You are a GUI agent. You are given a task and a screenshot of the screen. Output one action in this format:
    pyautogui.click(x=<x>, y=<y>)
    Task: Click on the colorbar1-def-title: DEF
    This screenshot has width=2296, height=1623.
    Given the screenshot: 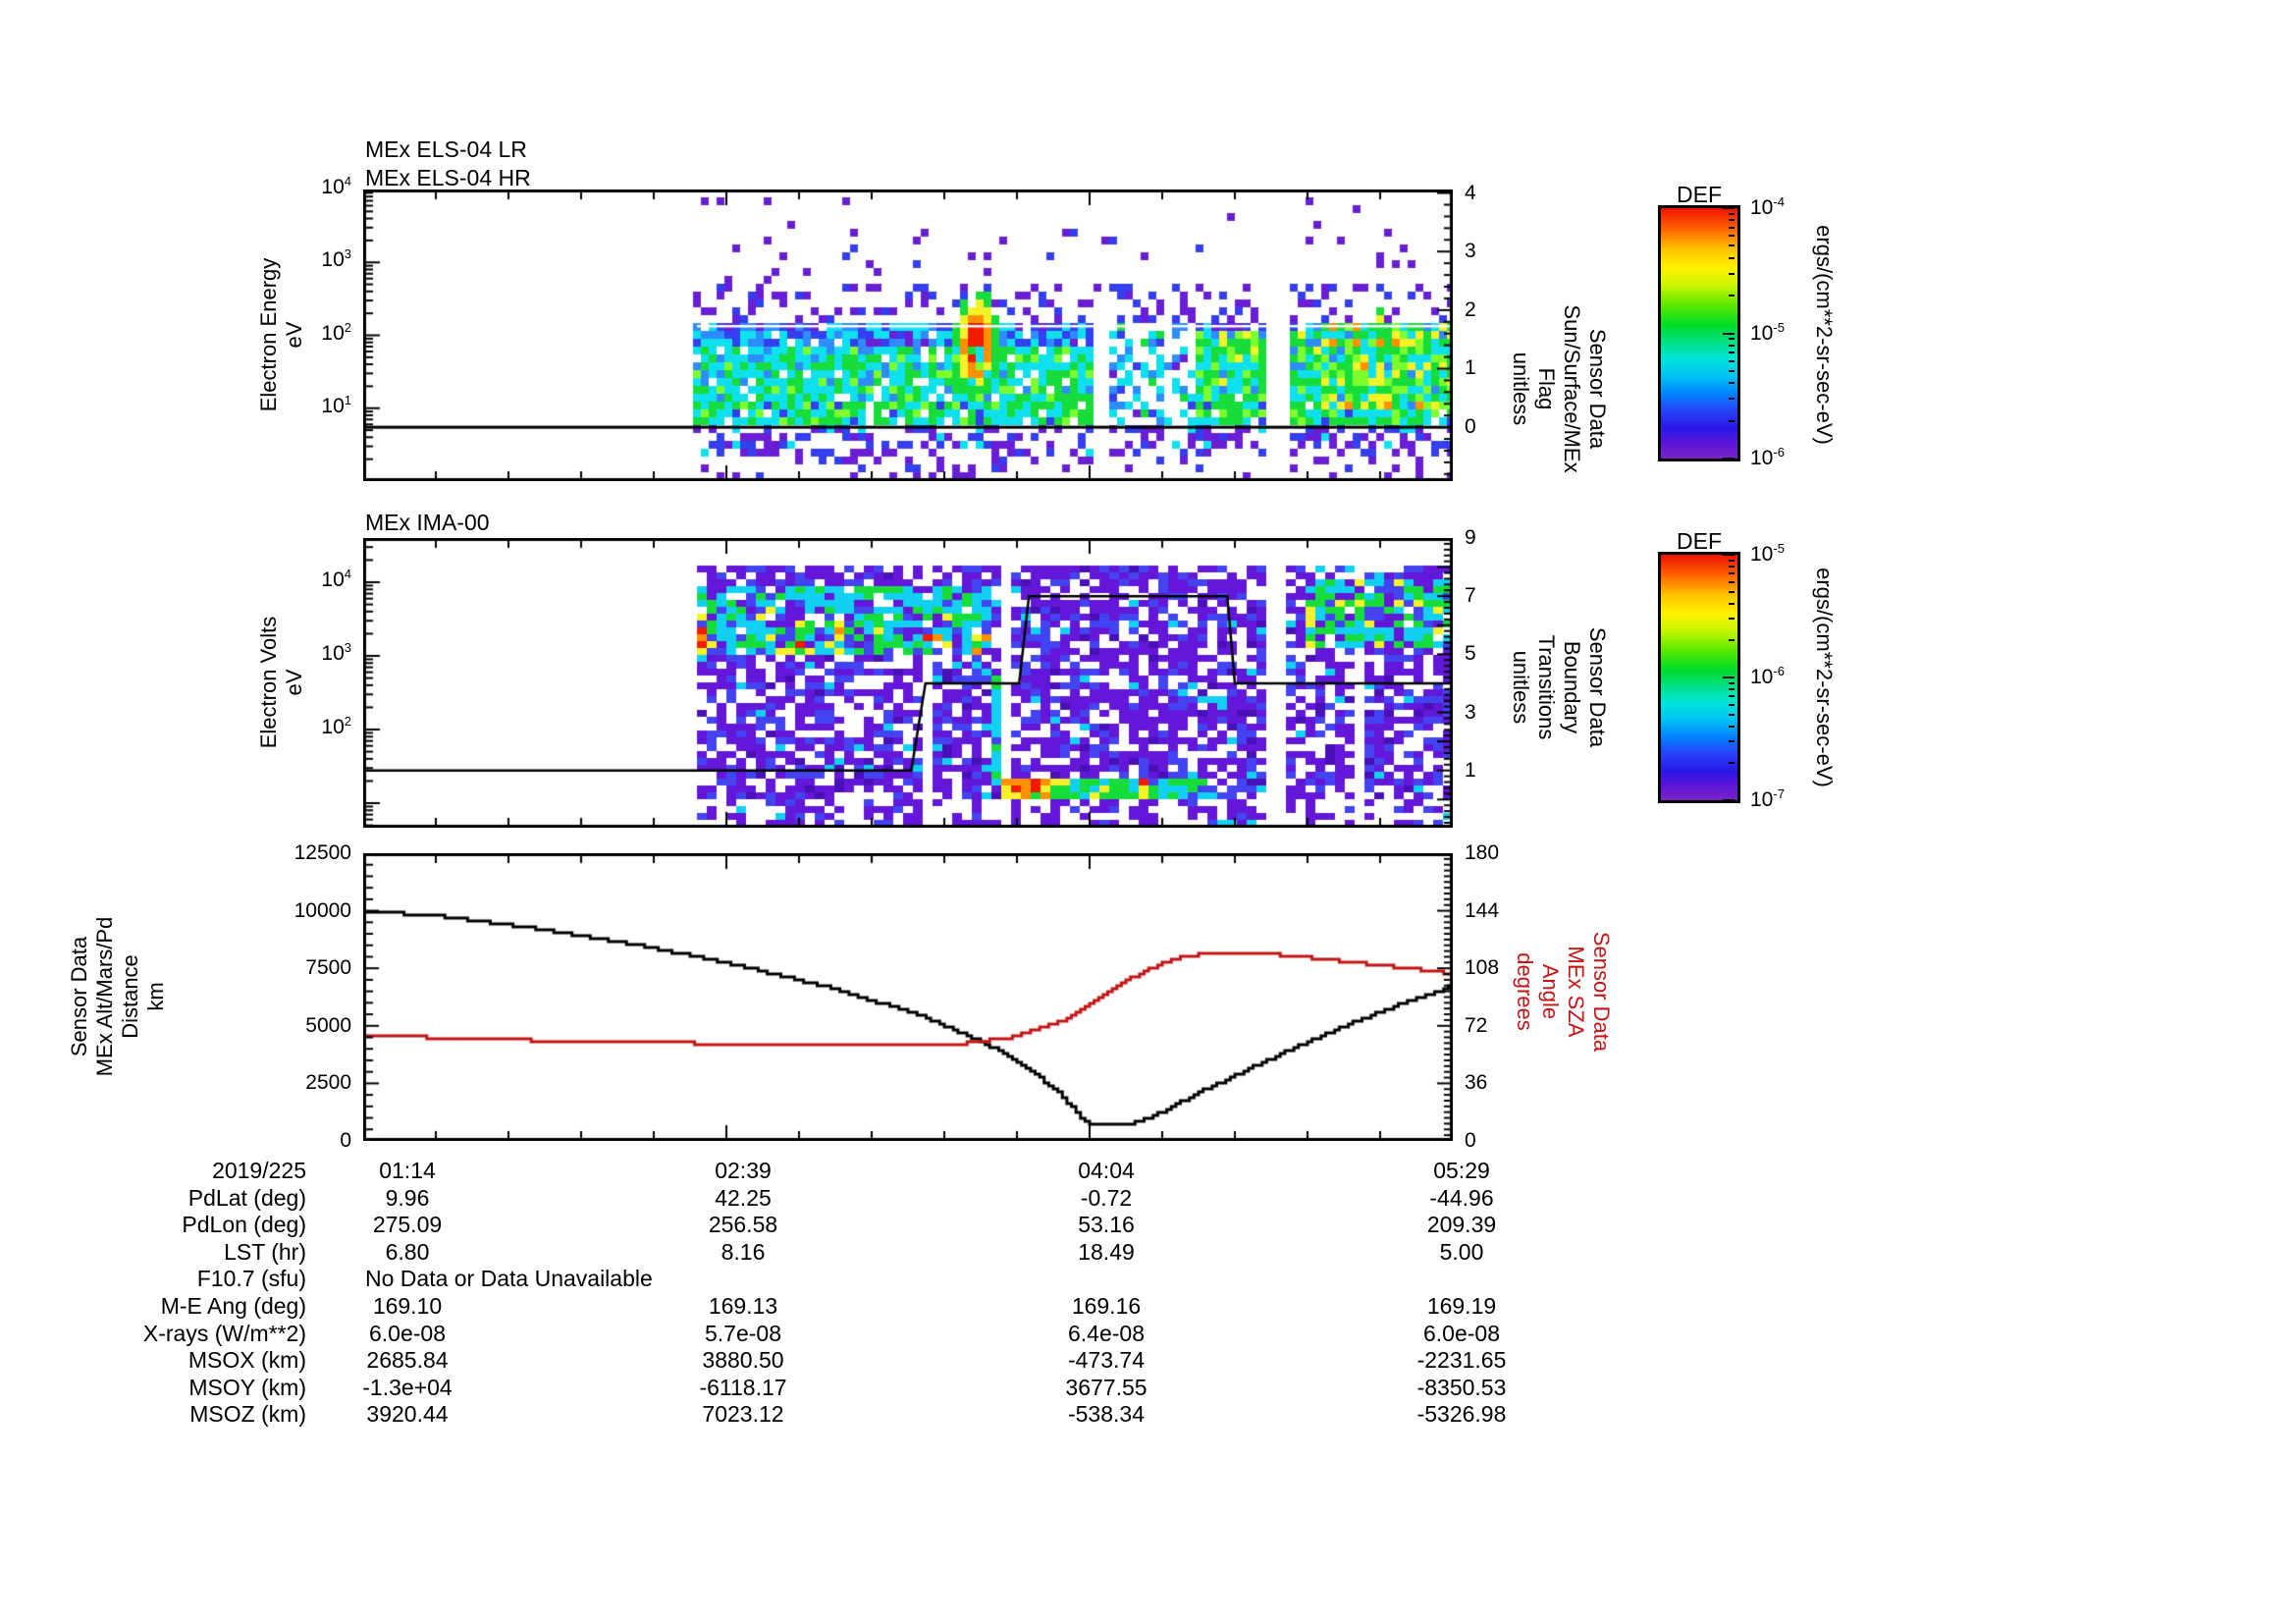 What is the action you would take?
    pyautogui.click(x=1699, y=195)
    